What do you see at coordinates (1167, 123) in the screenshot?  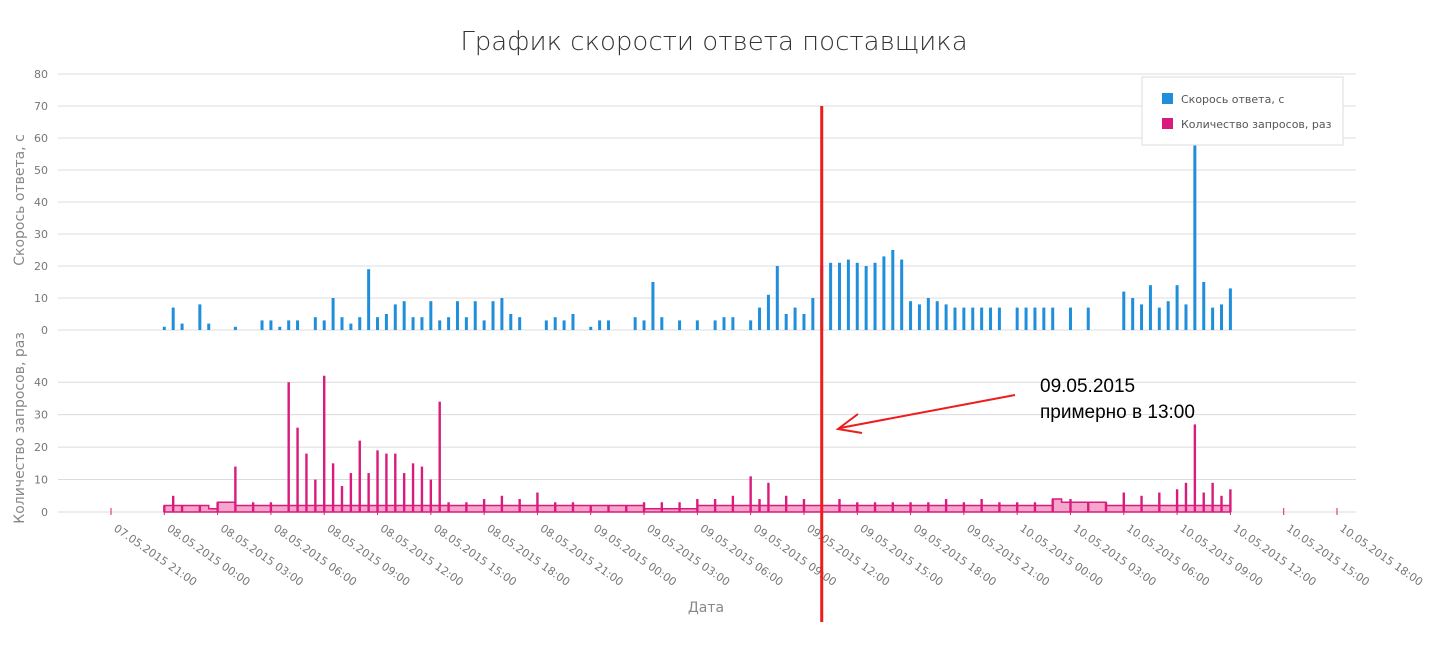 I see `legend-swatch-requests` at bounding box center [1167, 123].